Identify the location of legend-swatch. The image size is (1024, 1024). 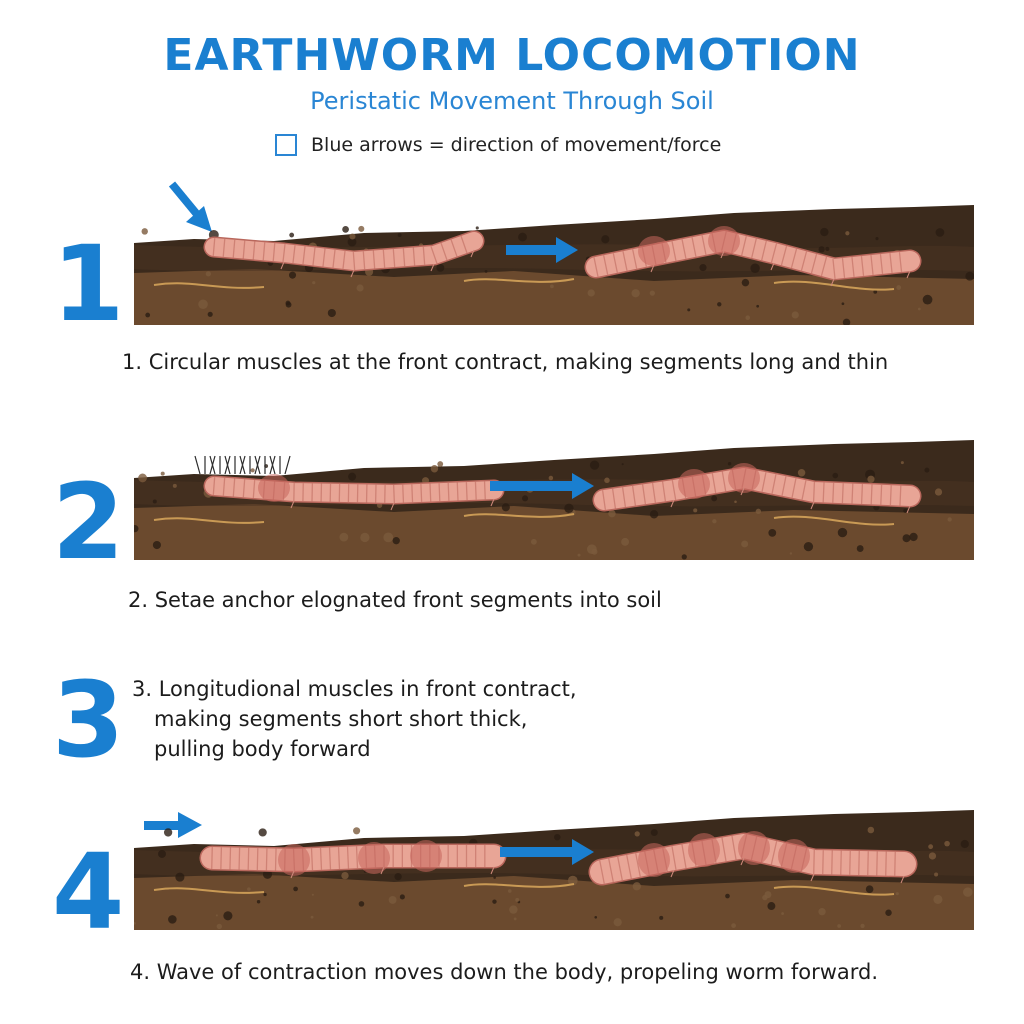
(286, 145).